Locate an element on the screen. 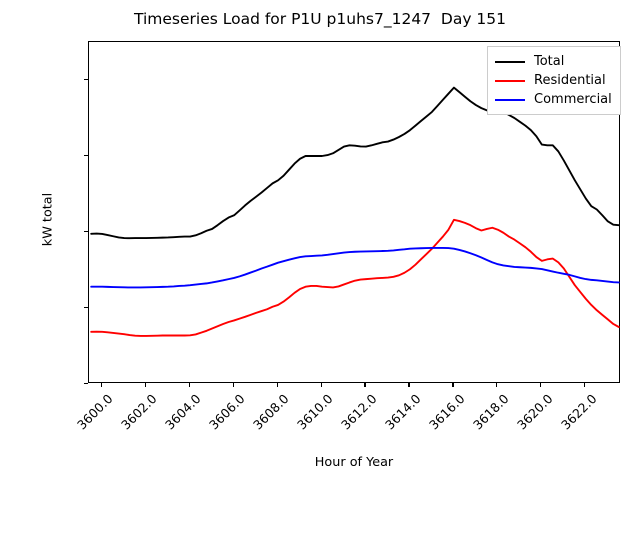 This screenshot has width=640, height=543. legend-label-residential: Residential is located at coordinates (570, 80).